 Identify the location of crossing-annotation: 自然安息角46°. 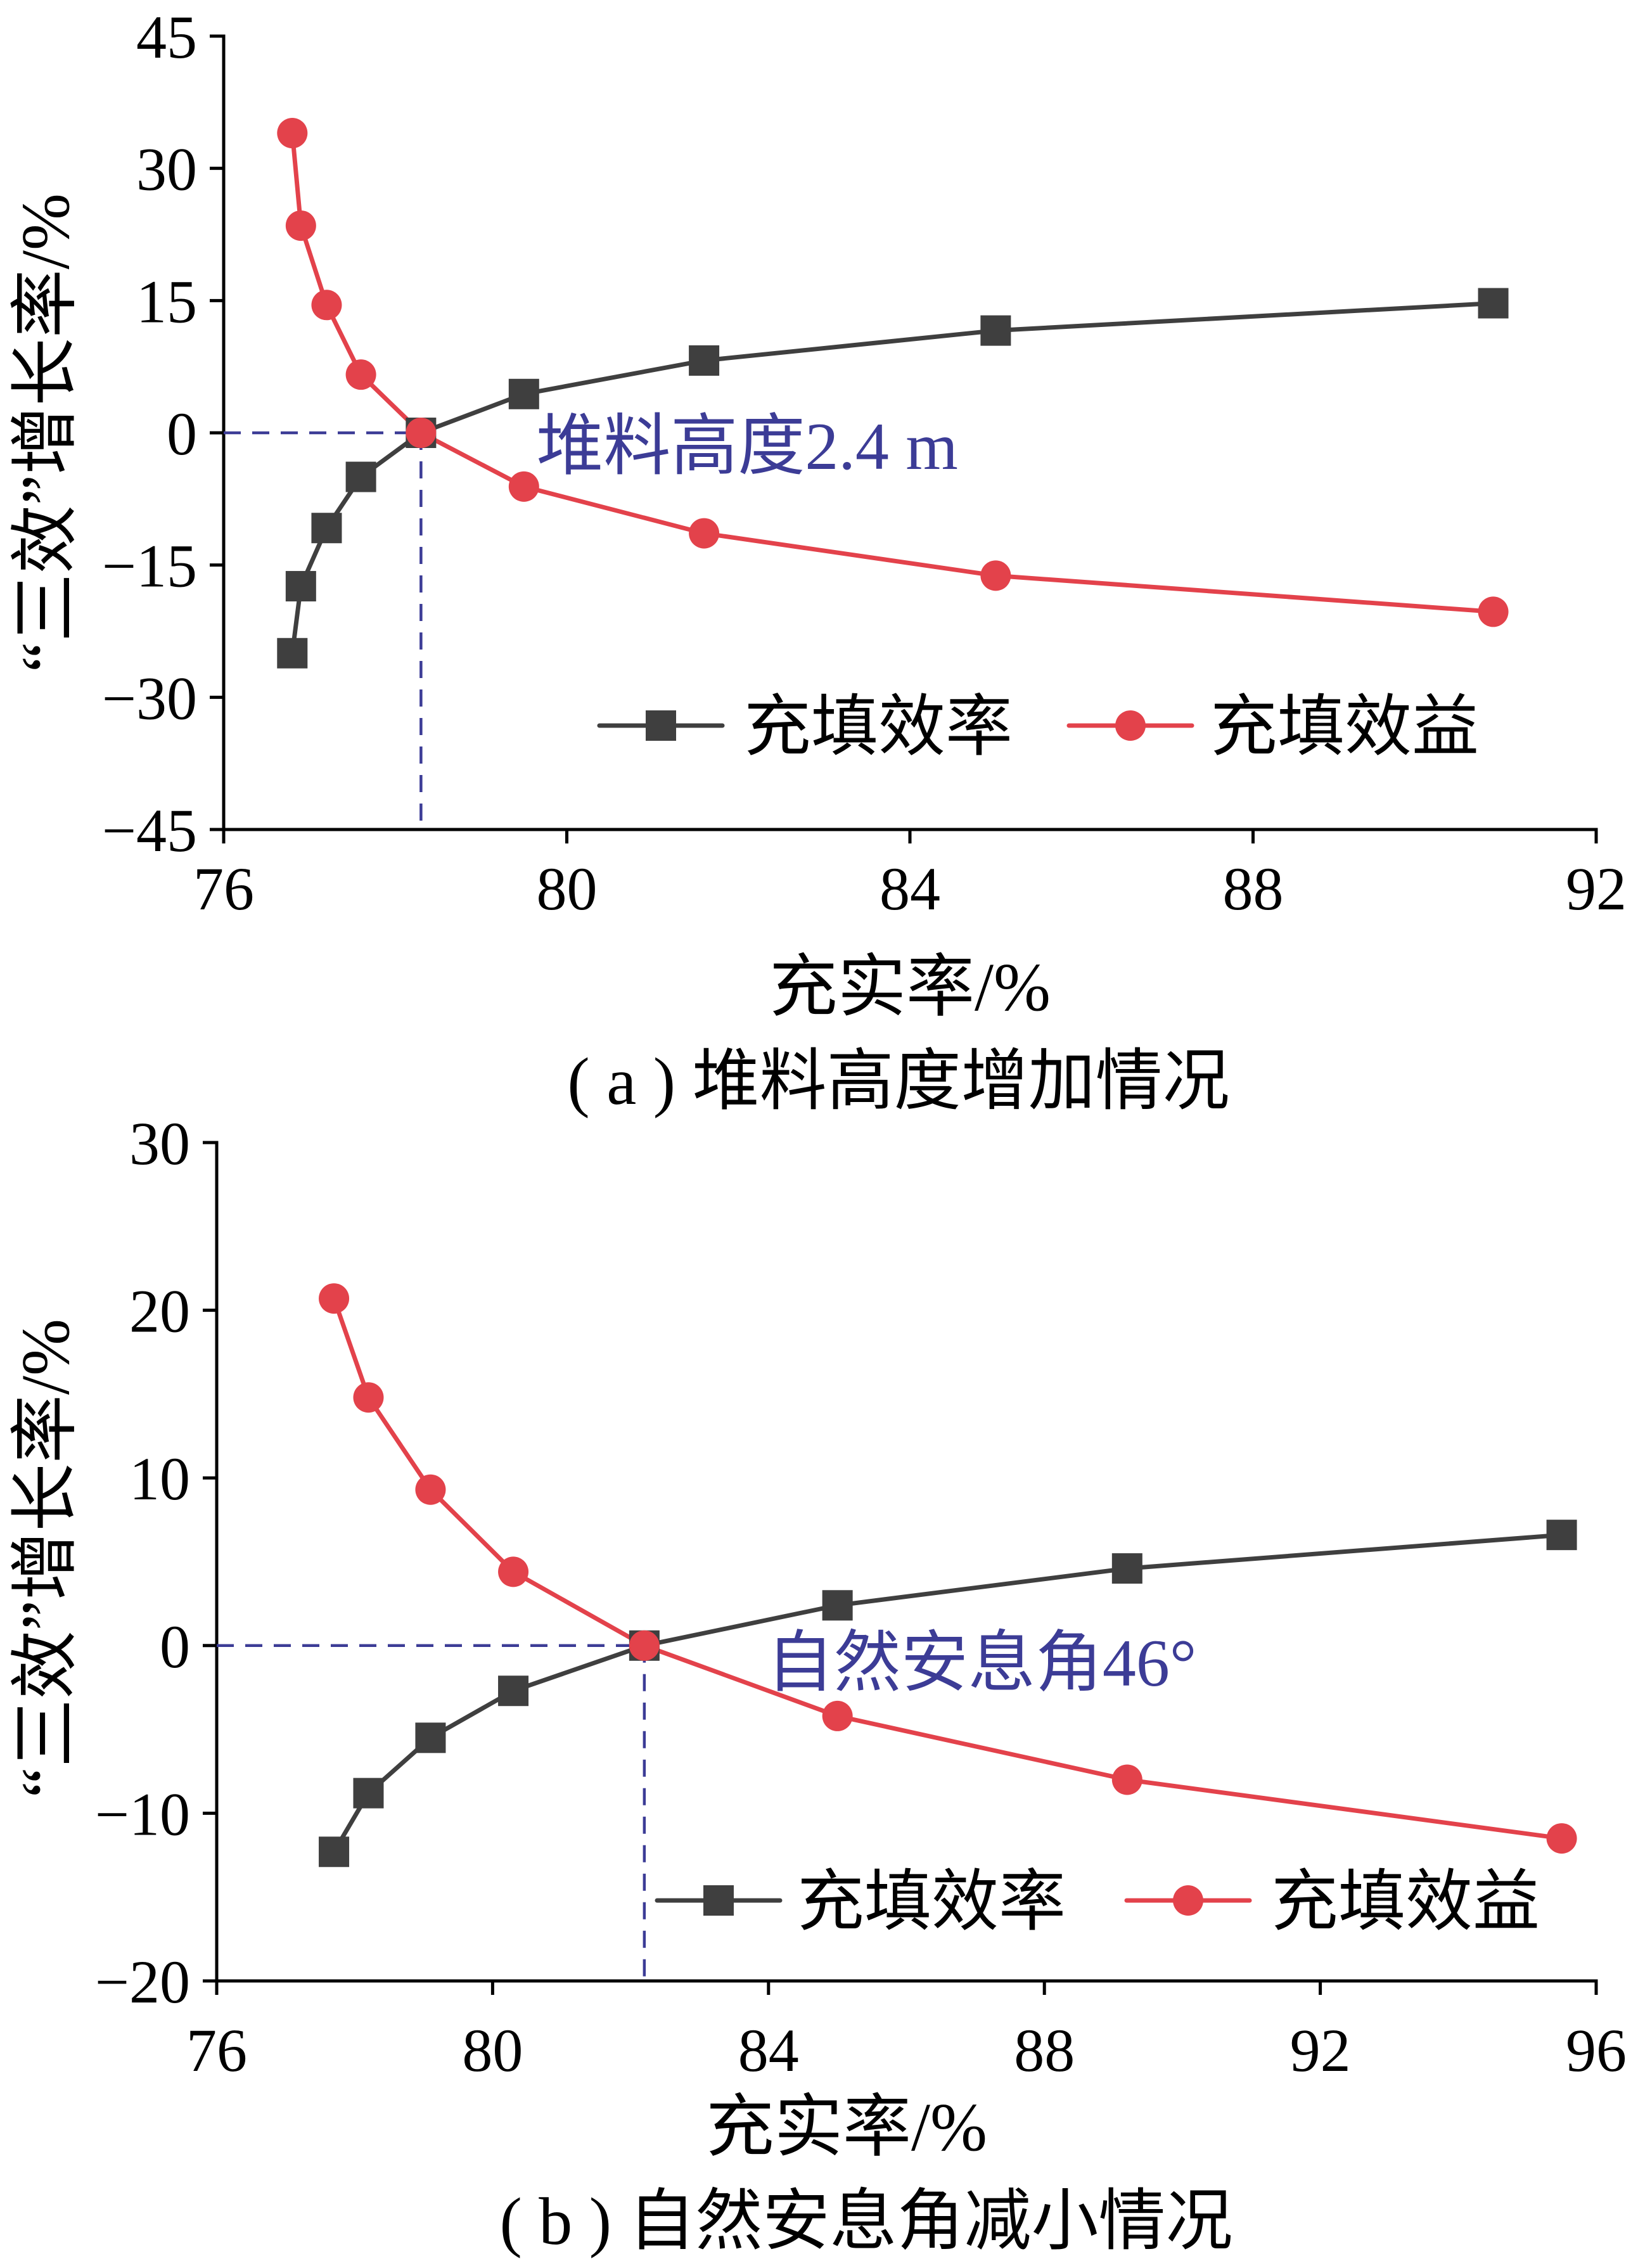
(981, 1663).